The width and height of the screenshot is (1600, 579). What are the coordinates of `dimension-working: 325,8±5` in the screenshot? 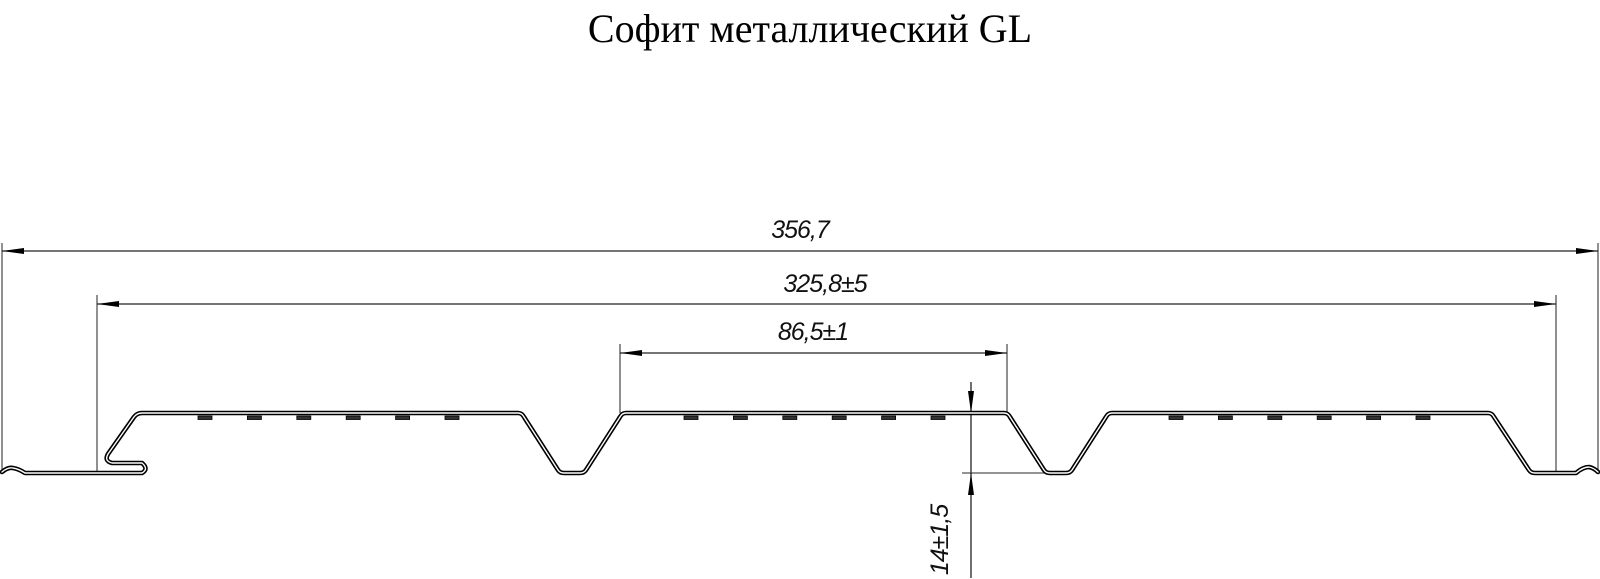 It's located at (826, 288).